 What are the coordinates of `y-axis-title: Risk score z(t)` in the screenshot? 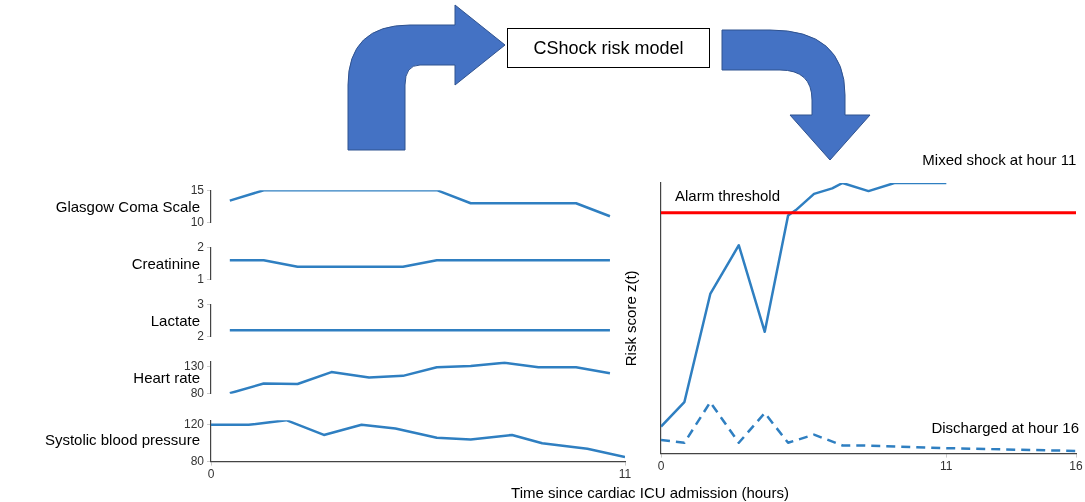 It's located at (631, 318).